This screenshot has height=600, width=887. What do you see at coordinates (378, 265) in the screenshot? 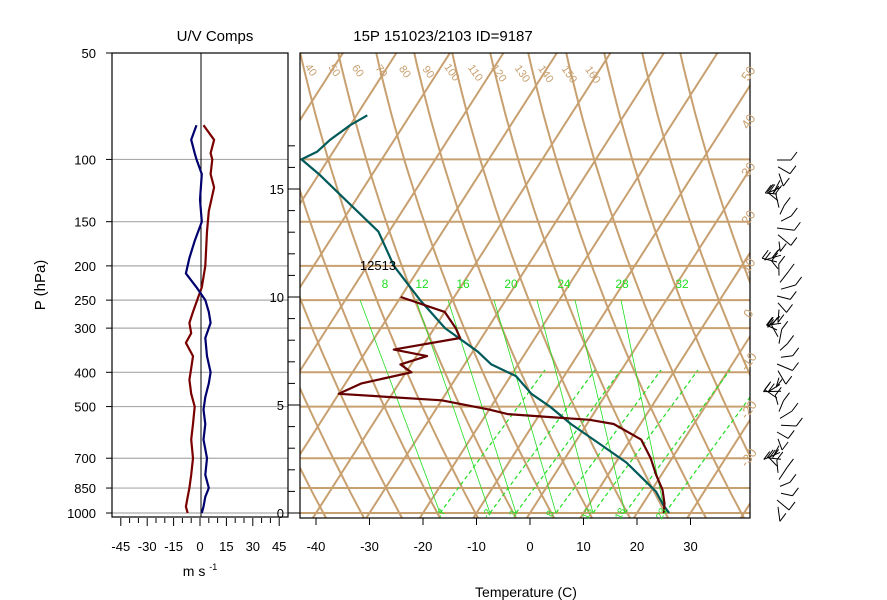
I see `skewt-annotation: 12513` at bounding box center [378, 265].